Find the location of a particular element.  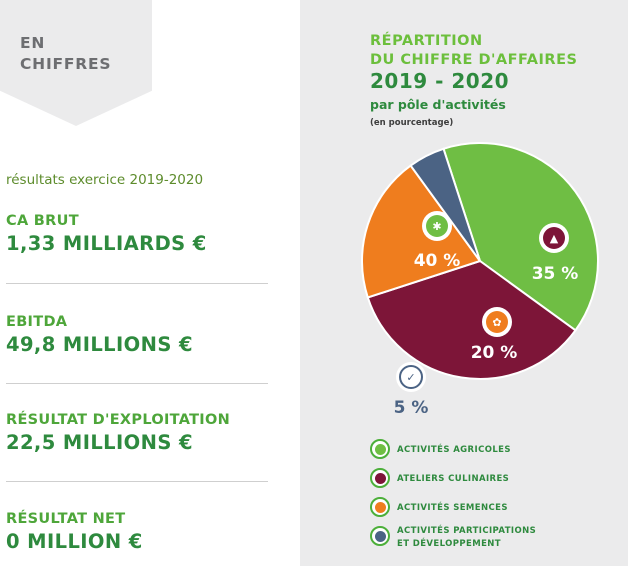

chart-unit-note: (en pourcentage) is located at coordinates (412, 123).